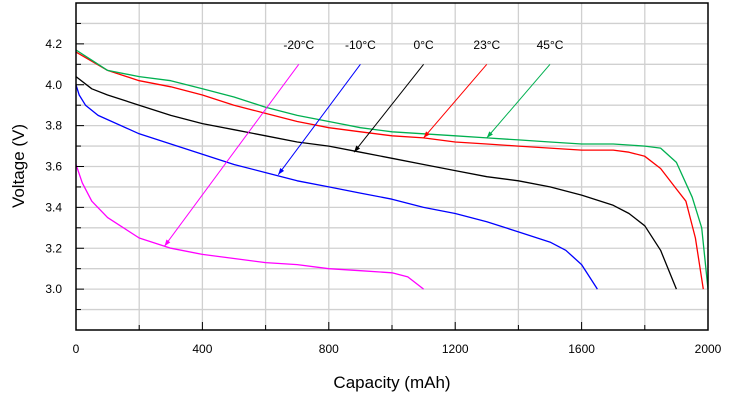  What do you see at coordinates (76, 349) in the screenshot?
I see `x-tick-label: 0` at bounding box center [76, 349].